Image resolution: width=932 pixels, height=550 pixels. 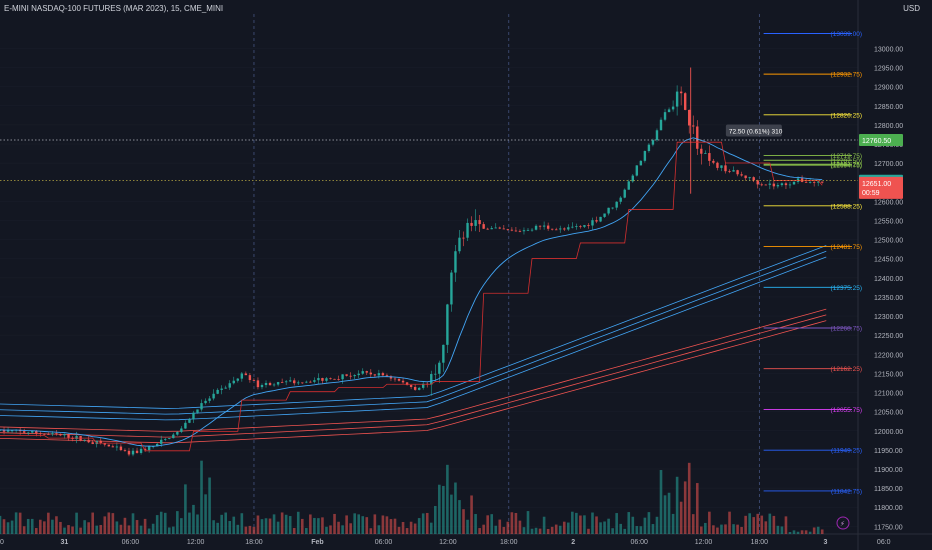 What do you see at coordinates (317, 542) in the screenshot?
I see `time-tick-label: Feb` at bounding box center [317, 542].